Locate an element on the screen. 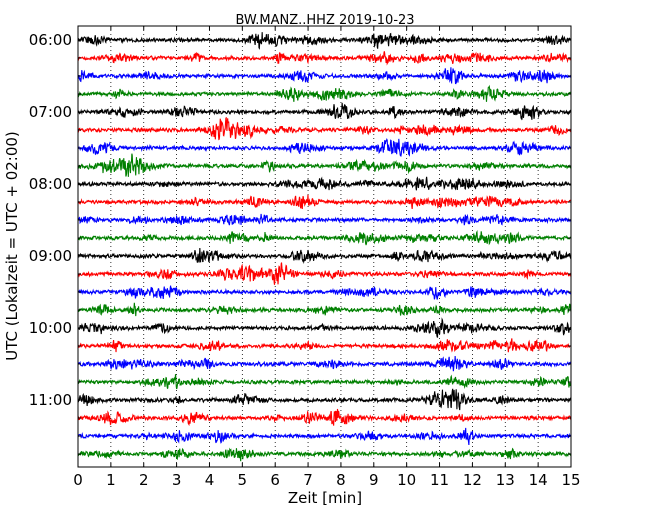  x-tick-label: 13 is located at coordinates (505, 480).